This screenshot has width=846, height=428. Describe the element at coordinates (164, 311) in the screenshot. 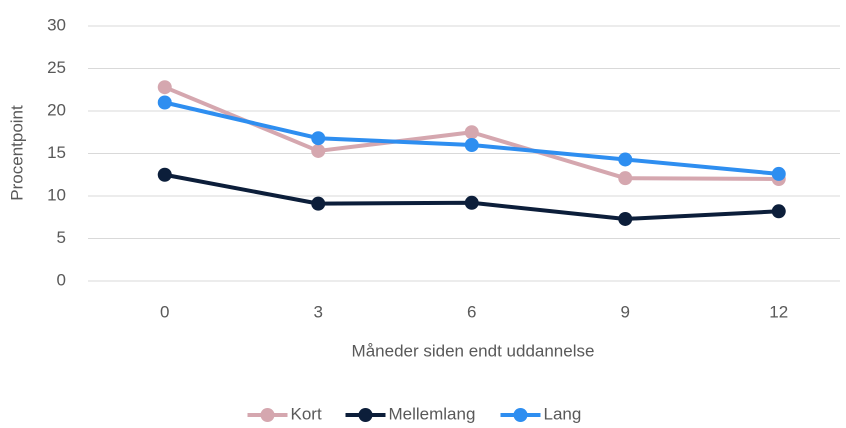

I see `x-tick-label: 0` at that location.